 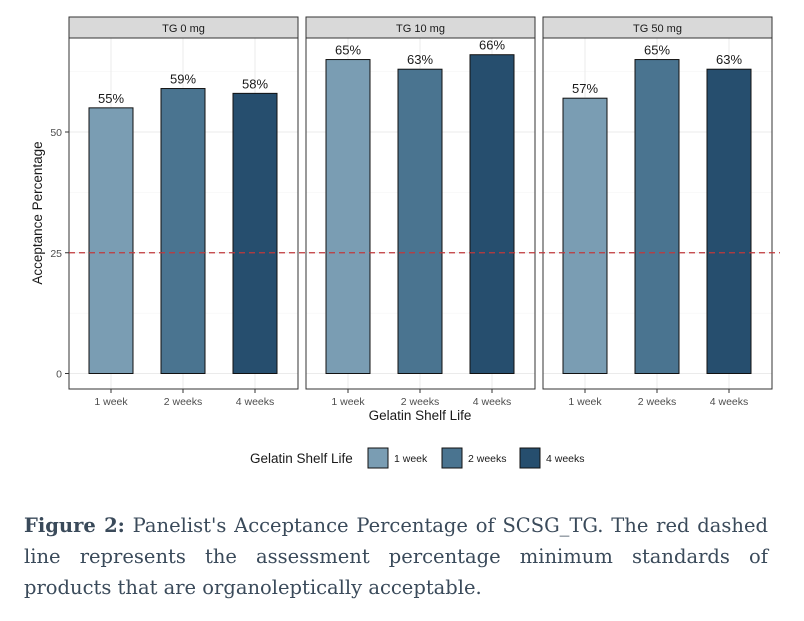 I want to click on bar-data-label: 57%, so click(x=585, y=88).